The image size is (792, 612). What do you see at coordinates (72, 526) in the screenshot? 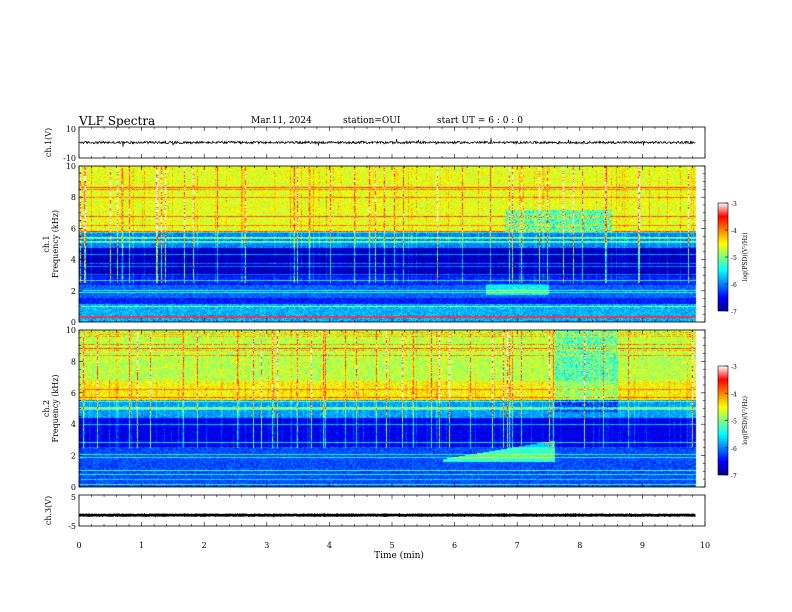
I see `y-tick-label: -5` at bounding box center [72, 526].